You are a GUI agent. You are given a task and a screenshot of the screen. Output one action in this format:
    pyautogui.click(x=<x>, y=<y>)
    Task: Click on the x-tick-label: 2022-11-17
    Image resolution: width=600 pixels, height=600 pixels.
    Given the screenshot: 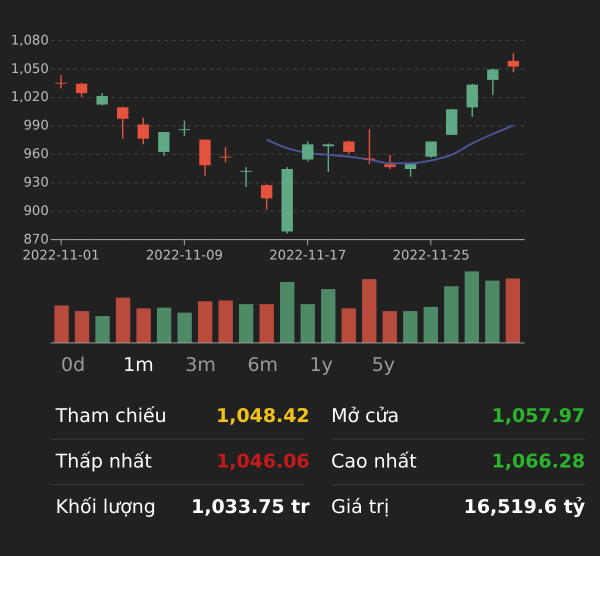 What is the action you would take?
    pyautogui.click(x=307, y=256)
    